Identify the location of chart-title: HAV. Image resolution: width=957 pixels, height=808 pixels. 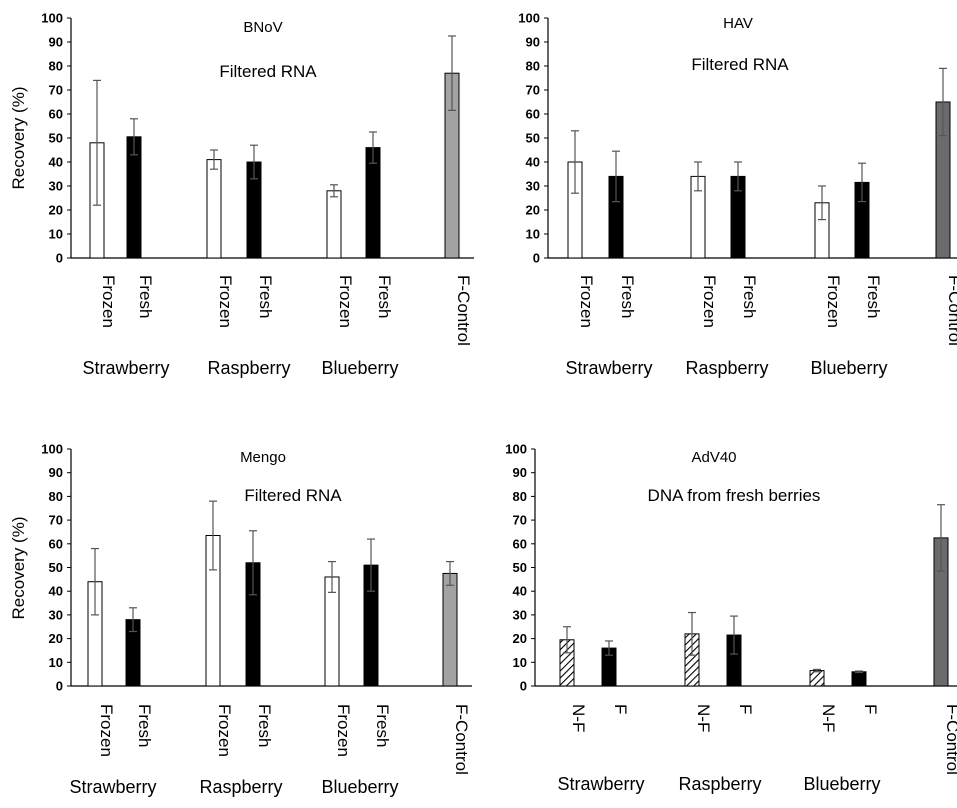
(738, 23).